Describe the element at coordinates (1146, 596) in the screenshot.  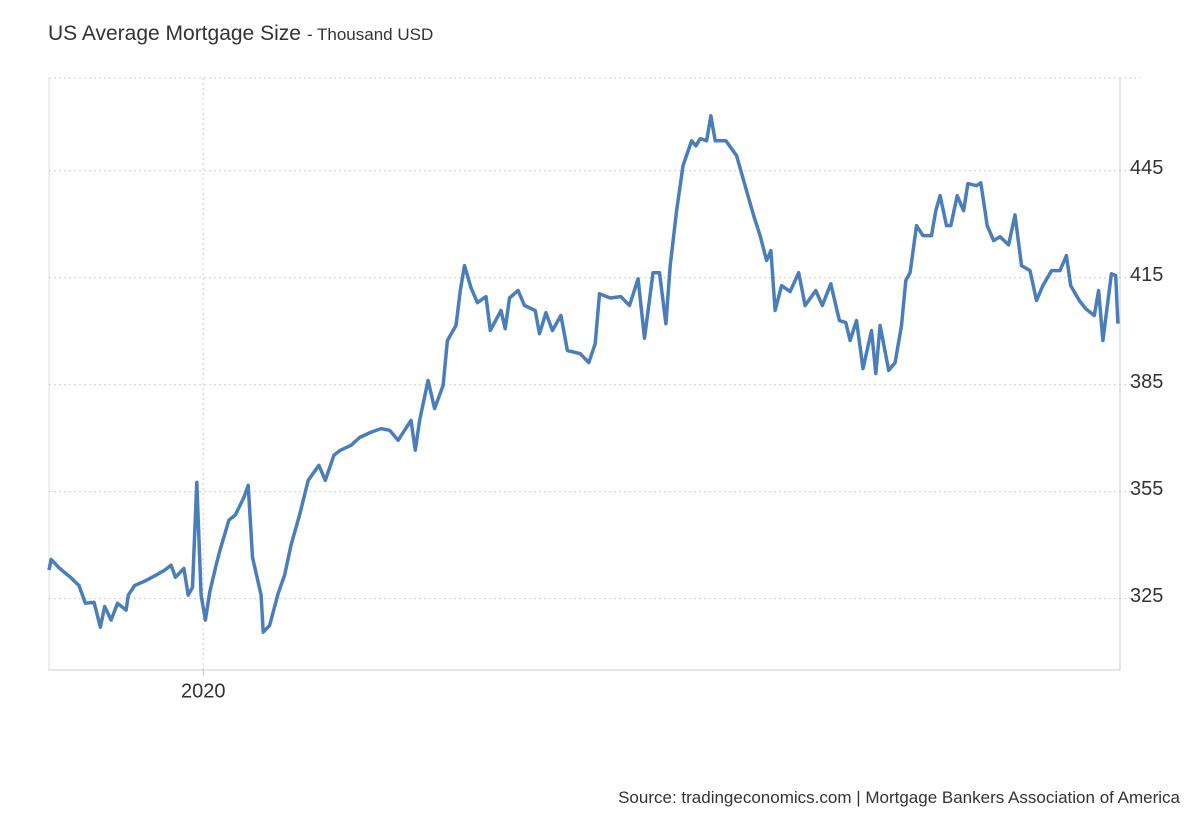
I see `y-tick-label: 325` at that location.